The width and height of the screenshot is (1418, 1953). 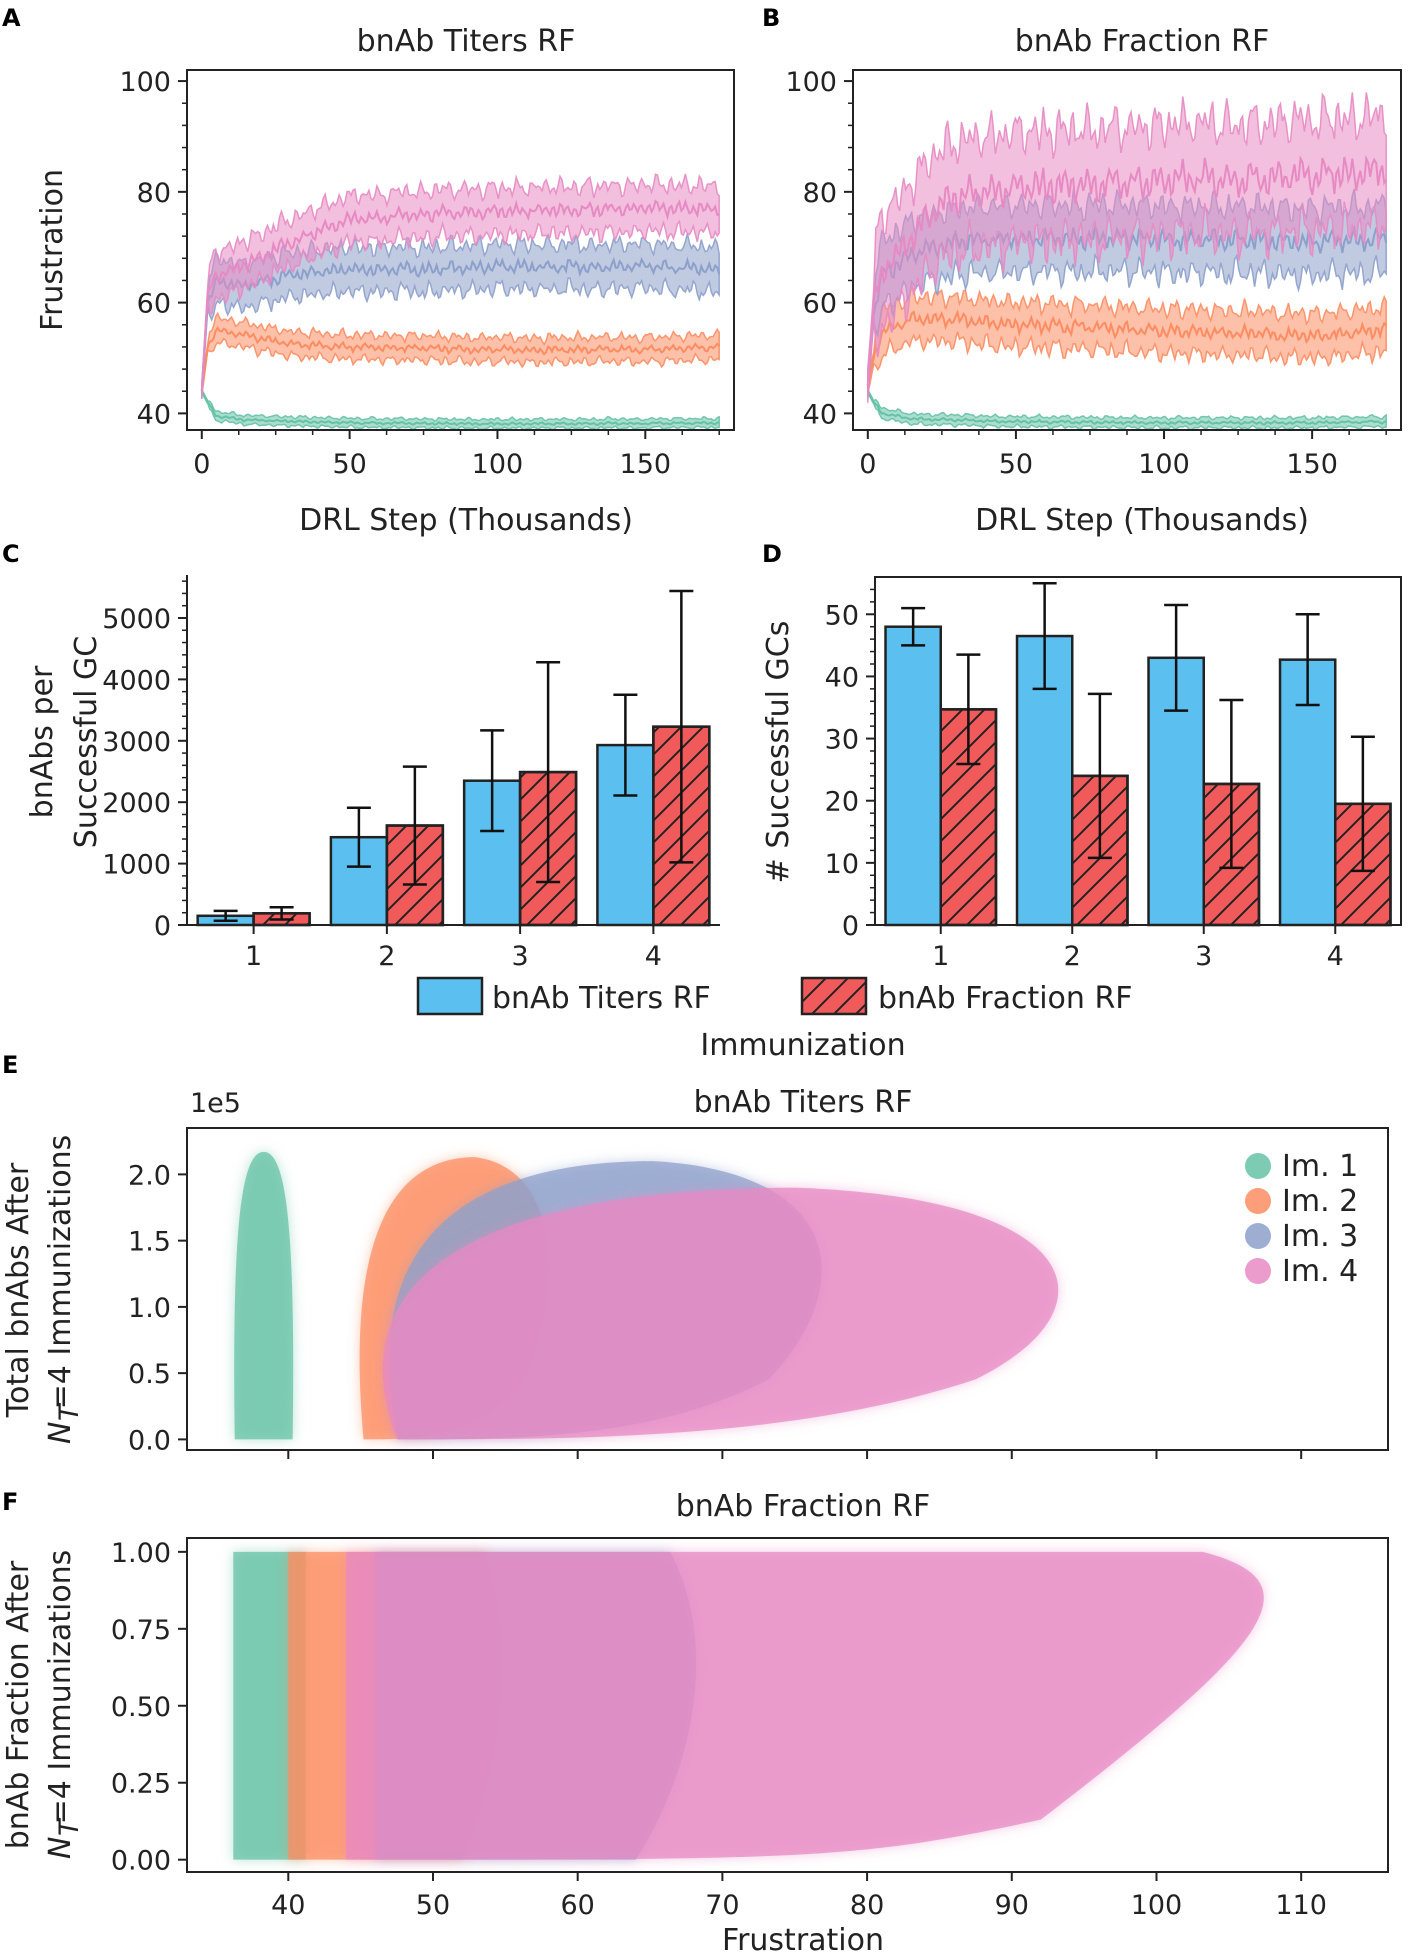 What do you see at coordinates (141, 1553) in the screenshot?
I see `y-tick-label: 1.00` at bounding box center [141, 1553].